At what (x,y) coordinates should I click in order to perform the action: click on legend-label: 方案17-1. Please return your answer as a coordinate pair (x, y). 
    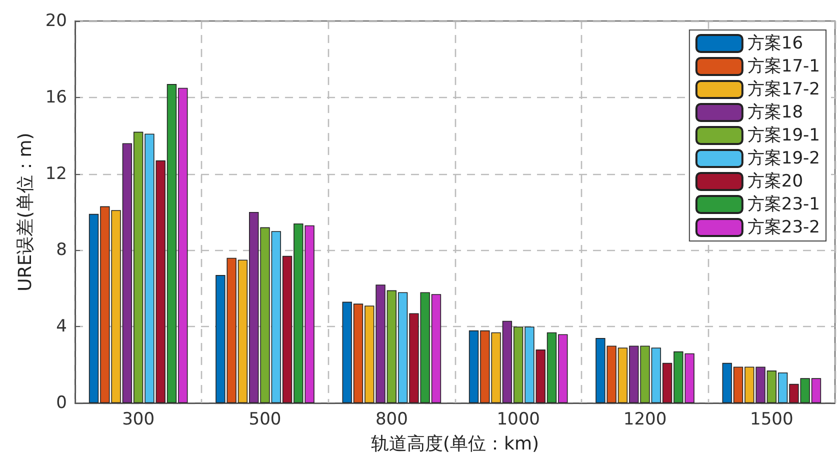
    Looking at the image, I should click on (783, 66).